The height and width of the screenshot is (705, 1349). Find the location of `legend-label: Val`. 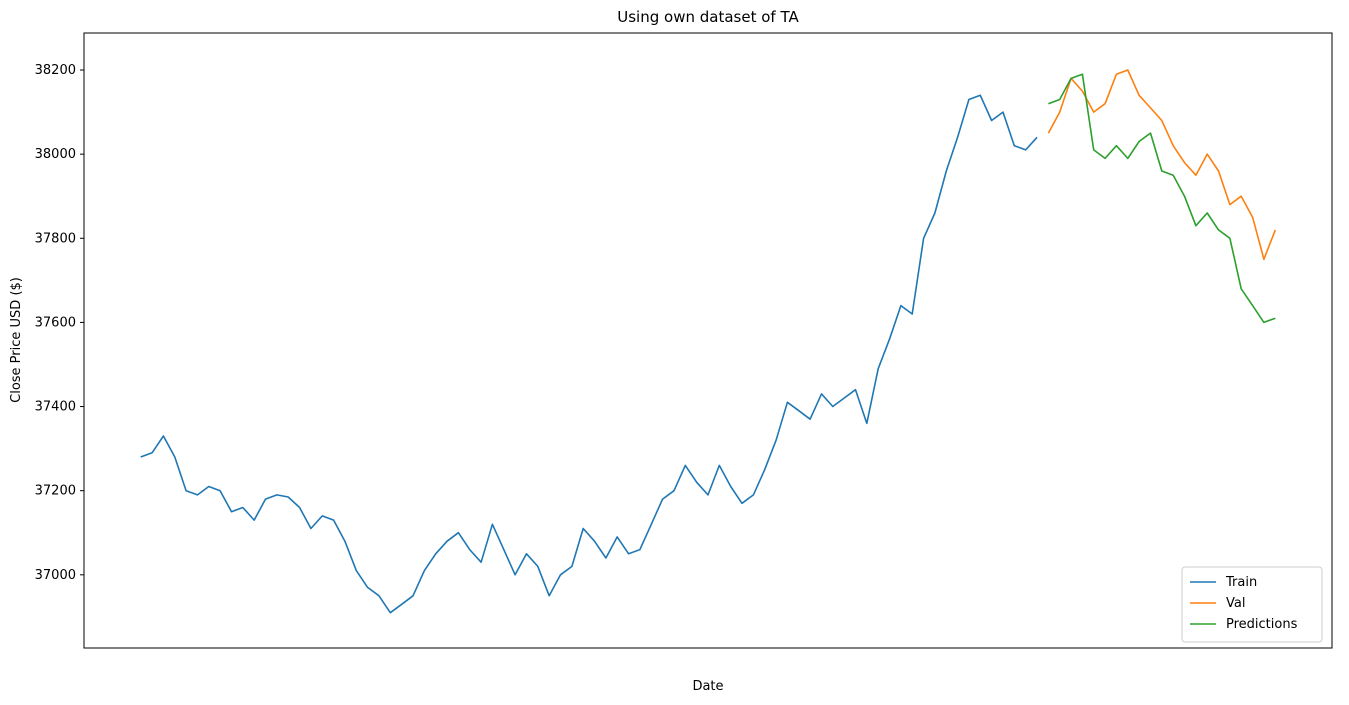

legend-label: Val is located at coordinates (1235, 603).